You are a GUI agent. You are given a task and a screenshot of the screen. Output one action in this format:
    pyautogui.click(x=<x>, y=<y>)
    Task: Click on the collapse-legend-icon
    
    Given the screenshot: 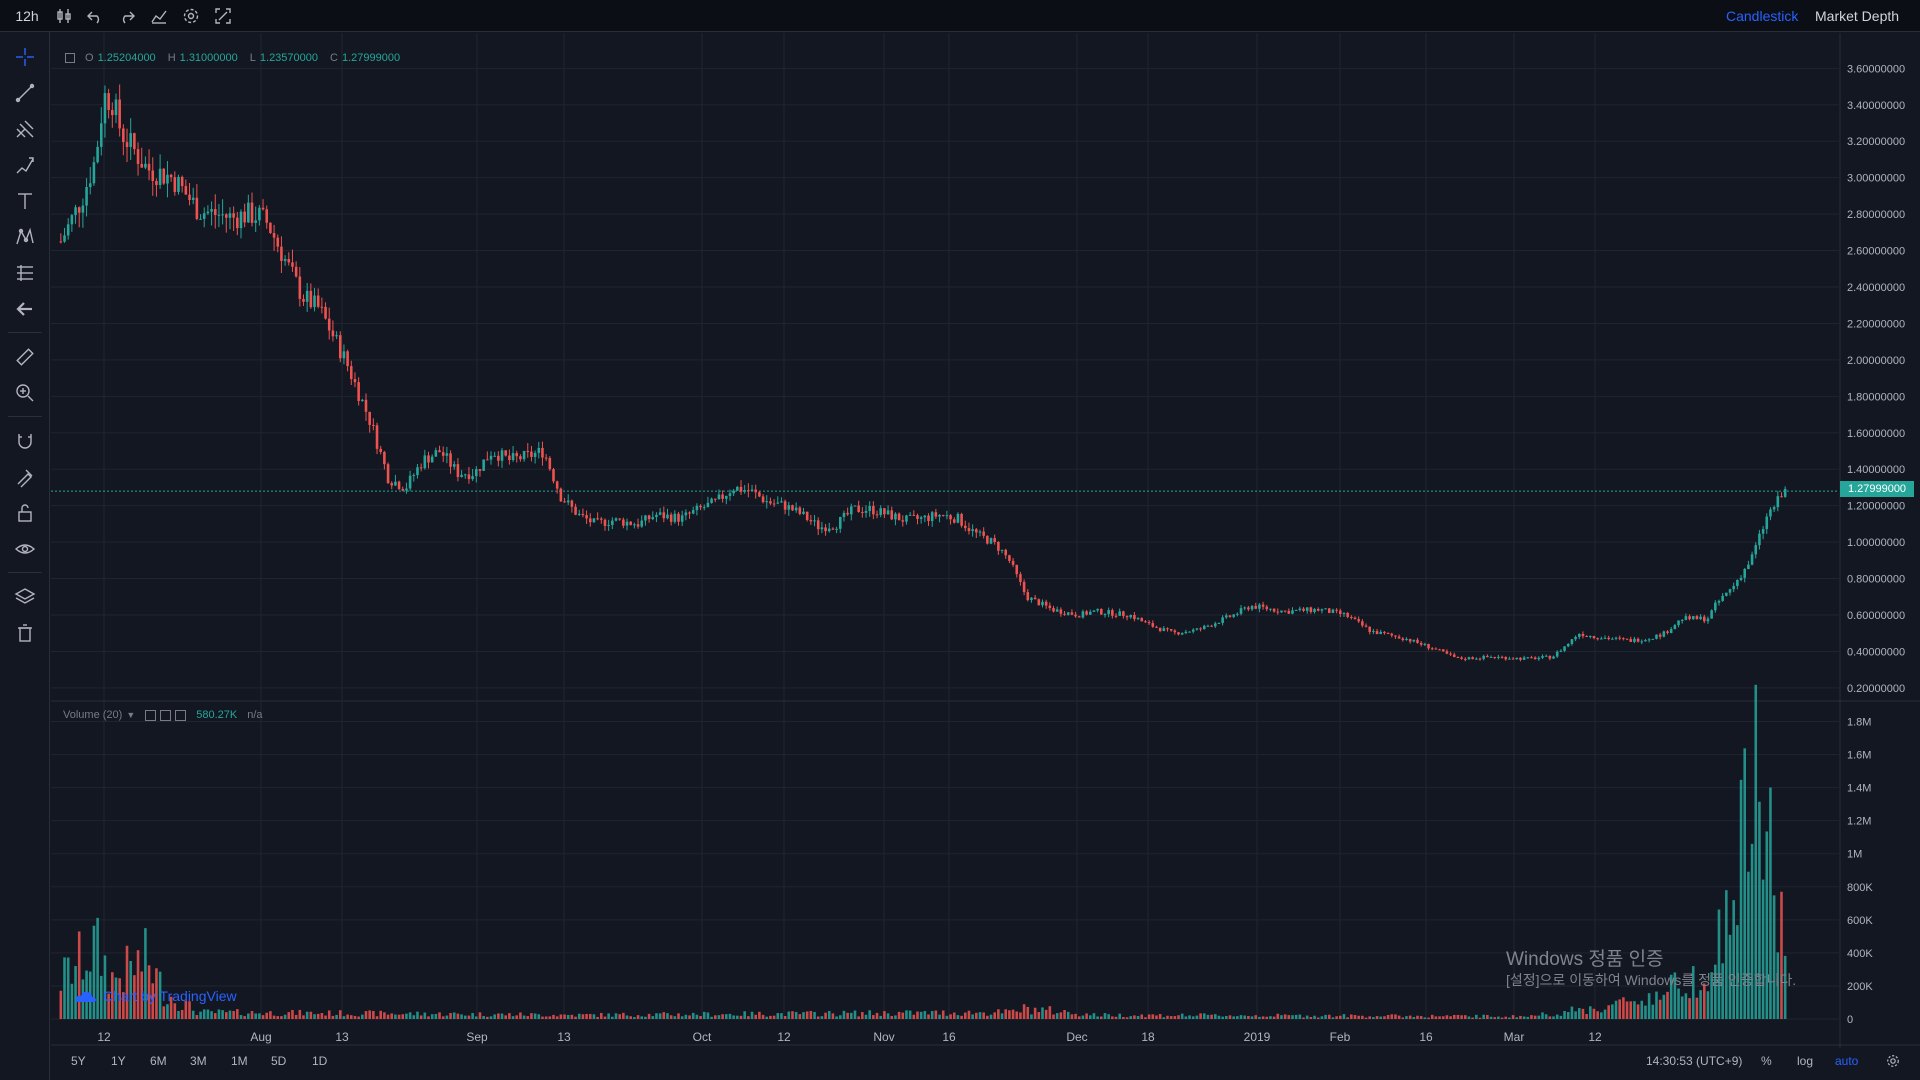 What is the action you would take?
    pyautogui.click(x=70, y=58)
    